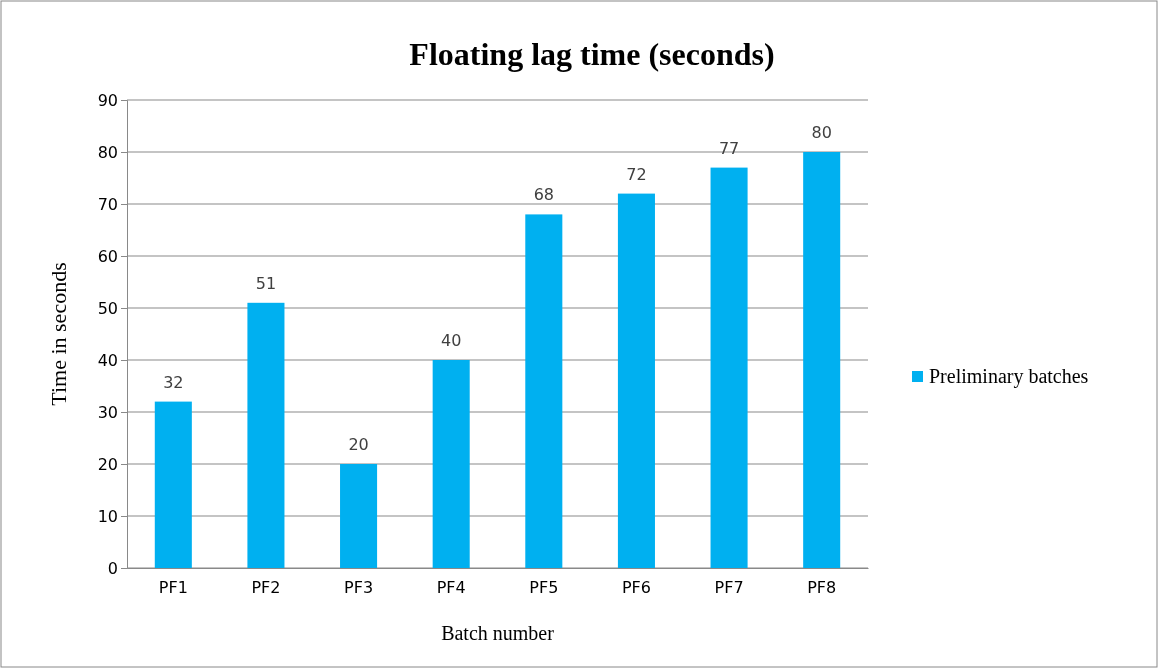 The image size is (1158, 668). What do you see at coordinates (266, 283) in the screenshot?
I see `data-label: 51` at bounding box center [266, 283].